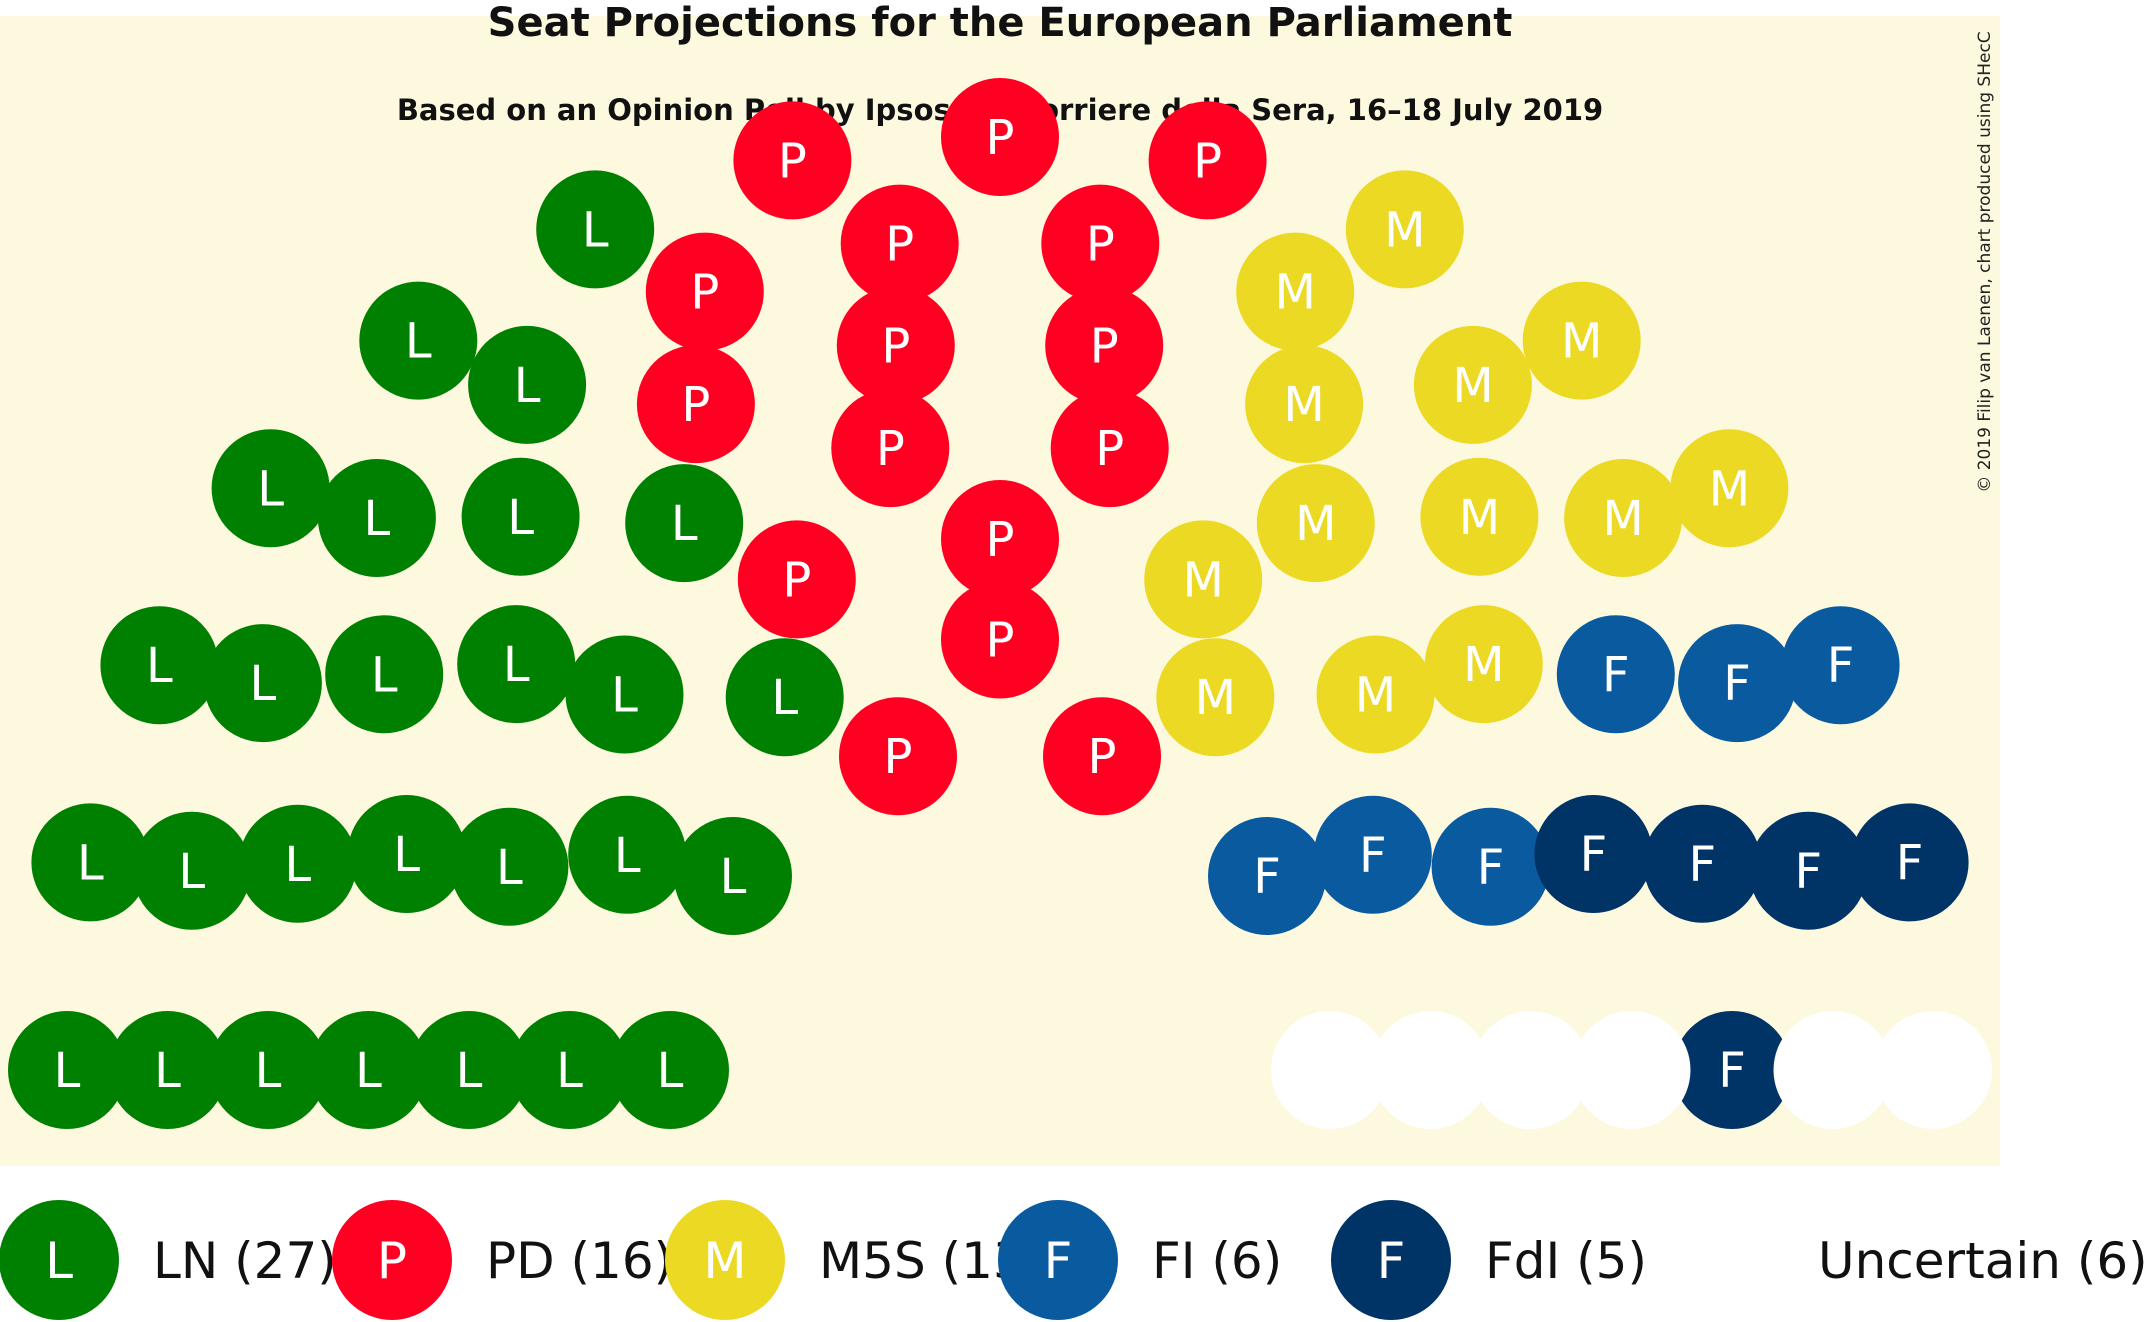  I want to click on legend-item-pd: P PD (16), so click(502, 1260).